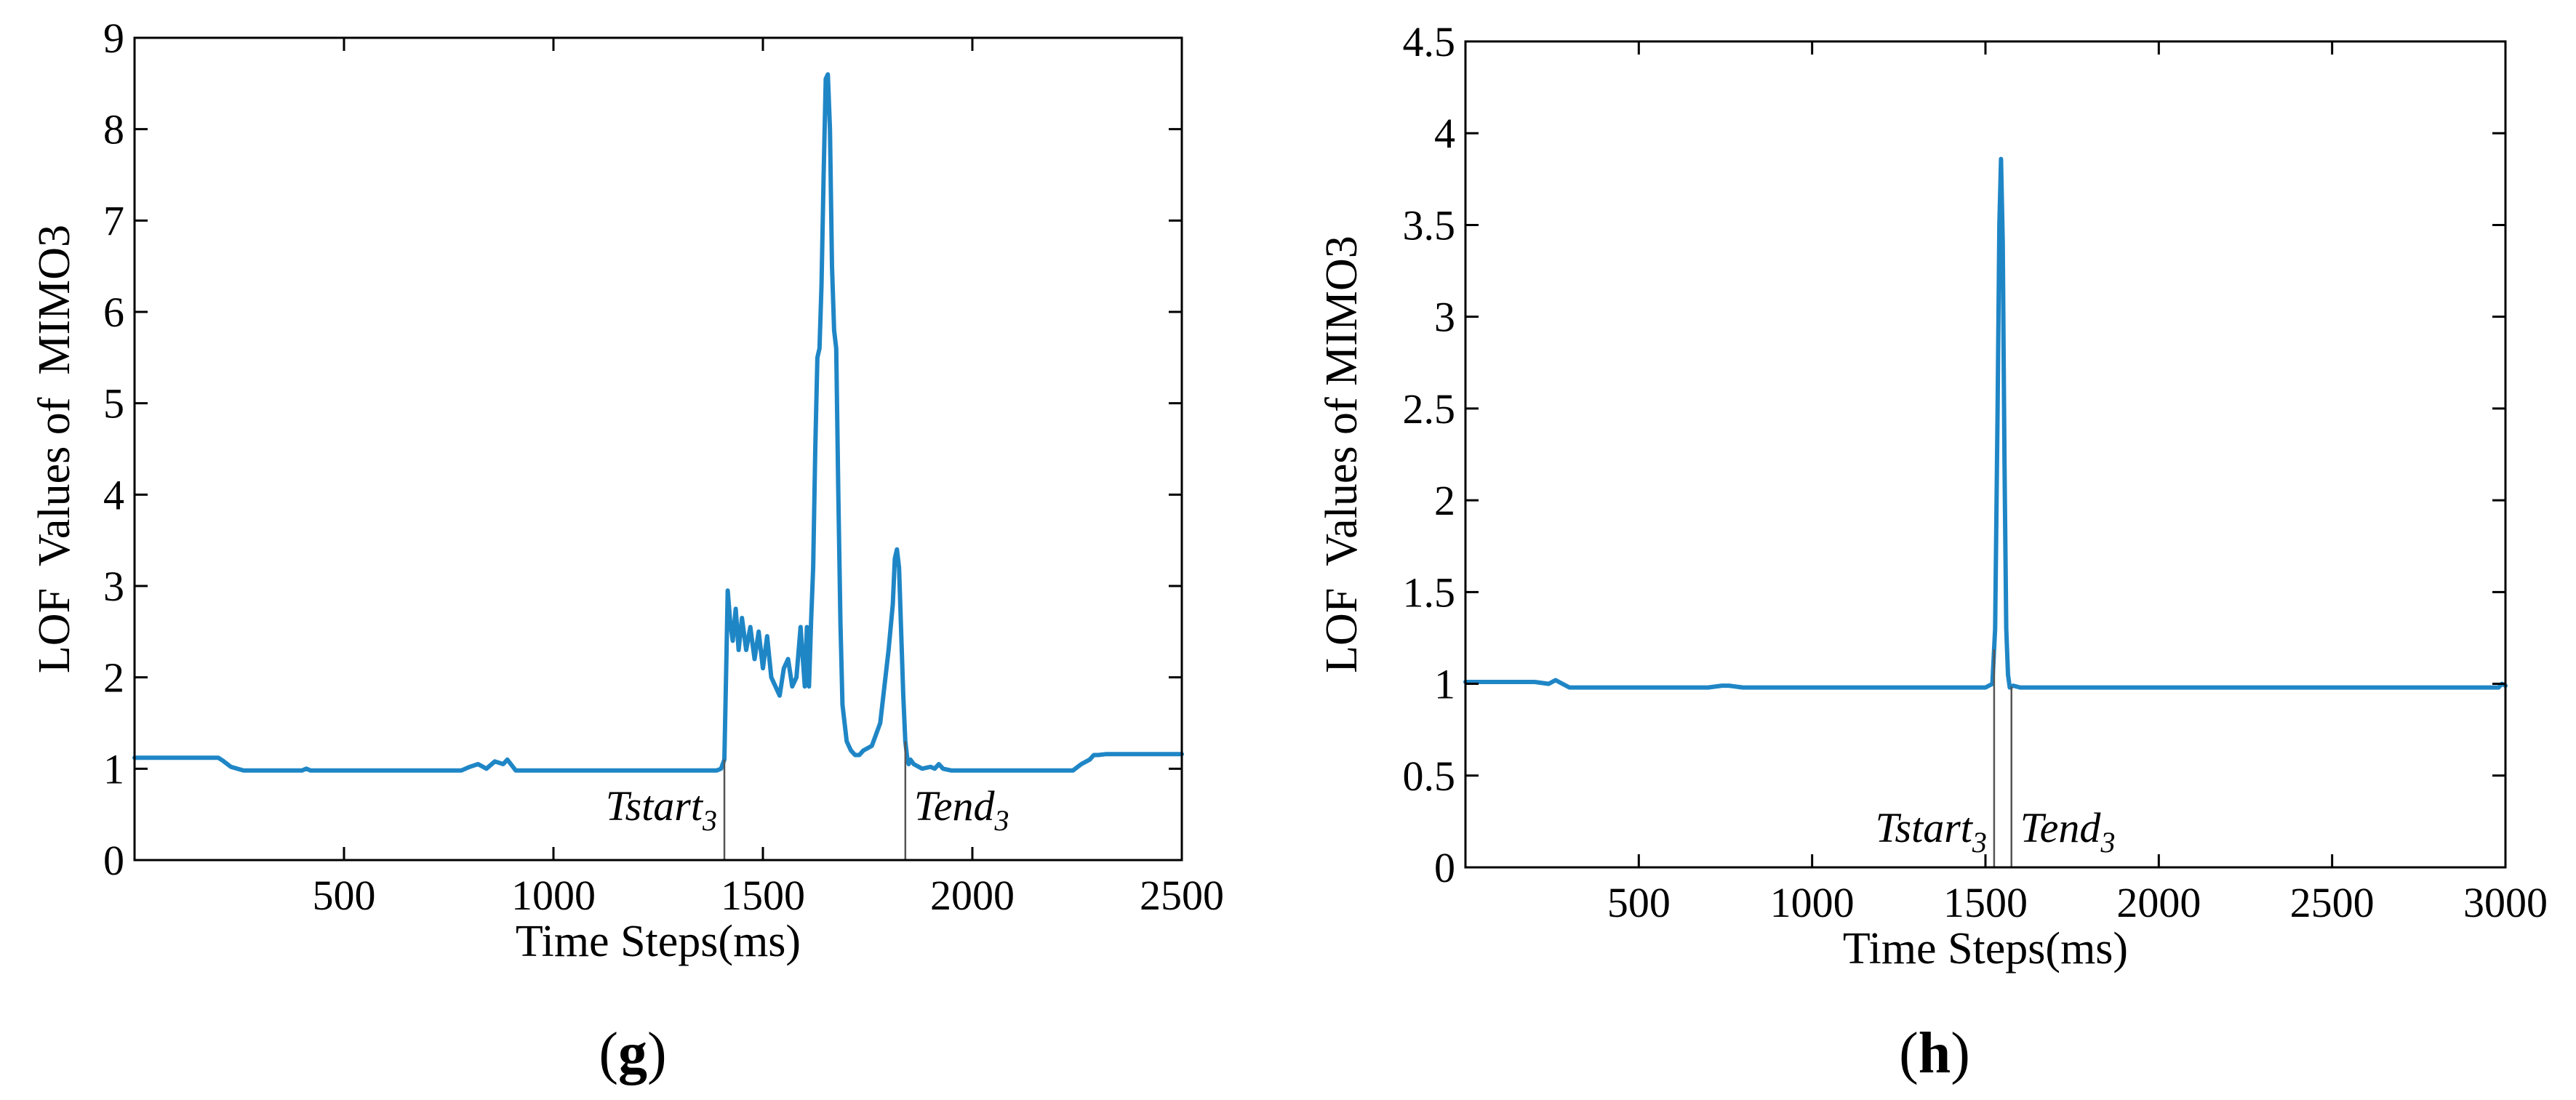  Describe the element at coordinates (1429, 42) in the screenshot. I see `y-tick-label: 4.5` at that location.